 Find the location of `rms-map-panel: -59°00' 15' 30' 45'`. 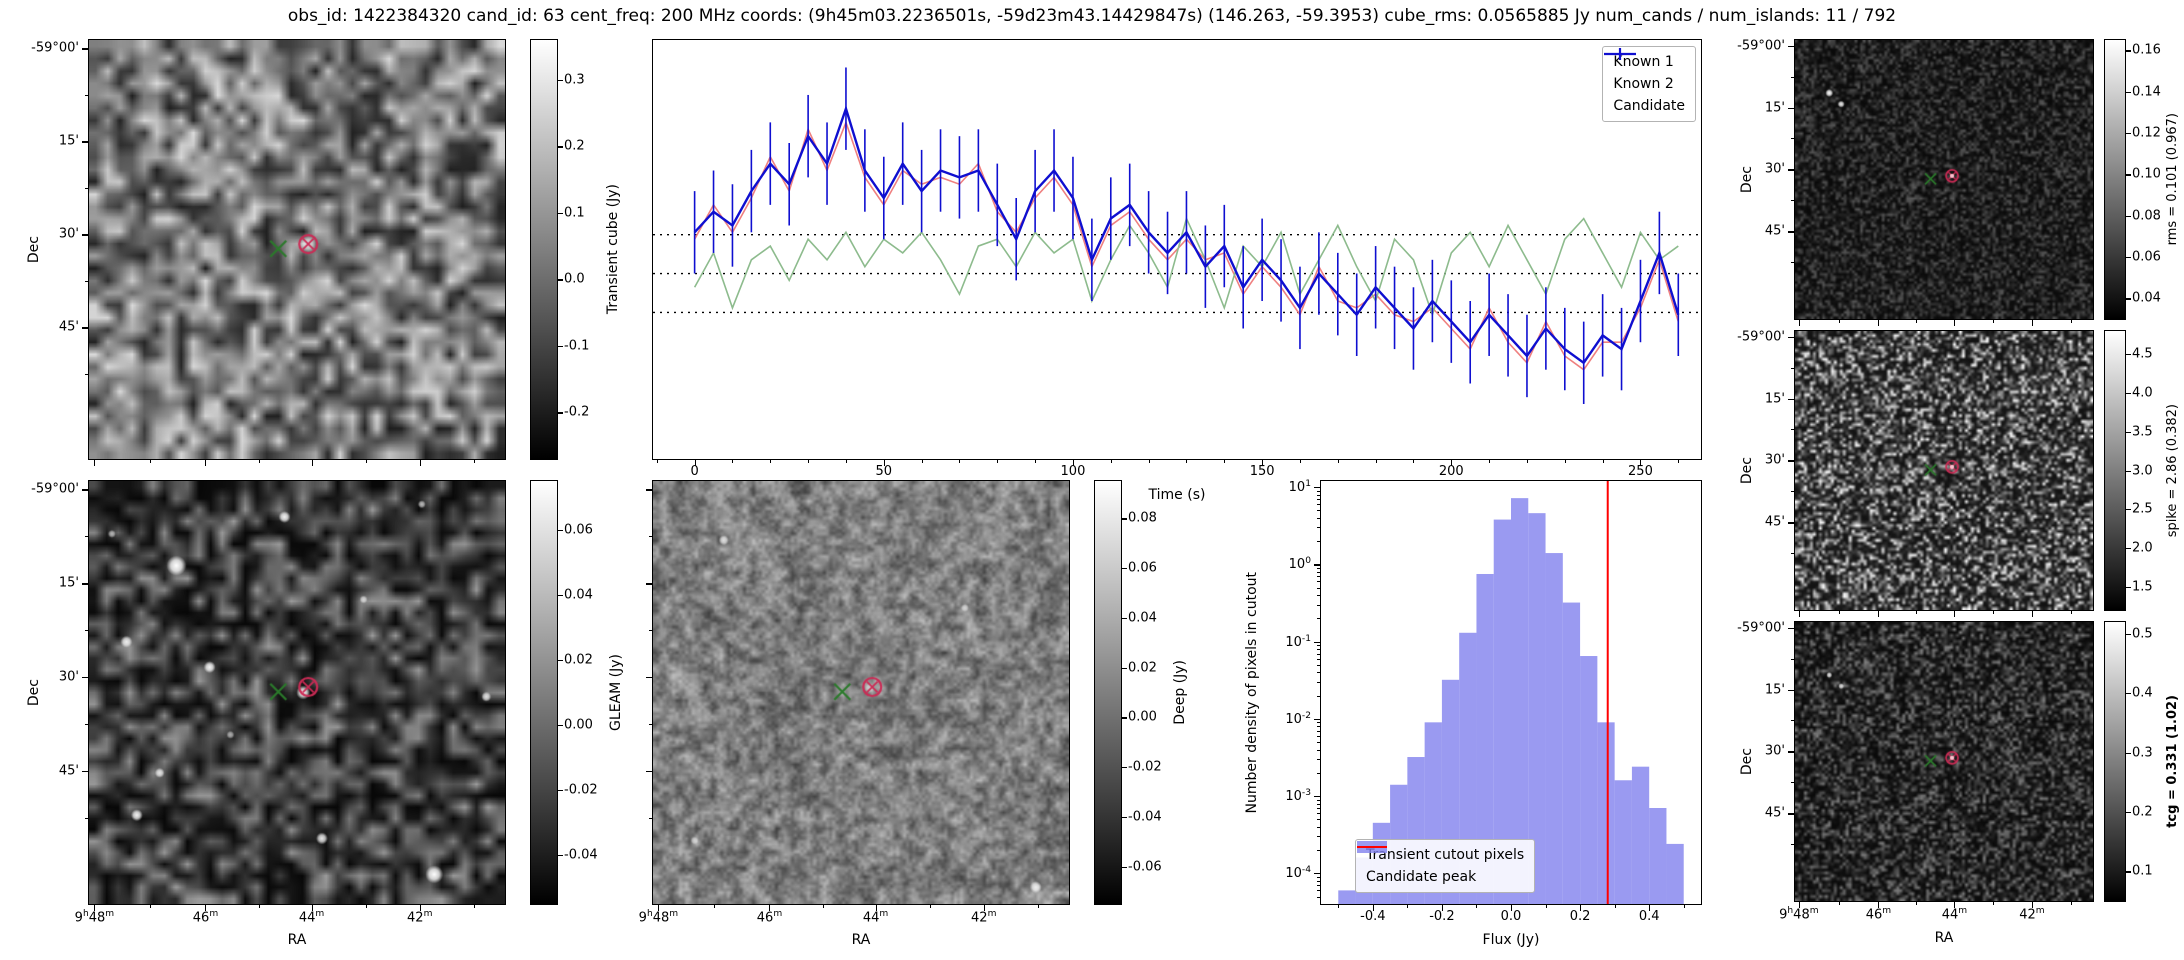

rms-map-panel: -59°00' 15' 30' 45' is located at coordinates (1915, 182).